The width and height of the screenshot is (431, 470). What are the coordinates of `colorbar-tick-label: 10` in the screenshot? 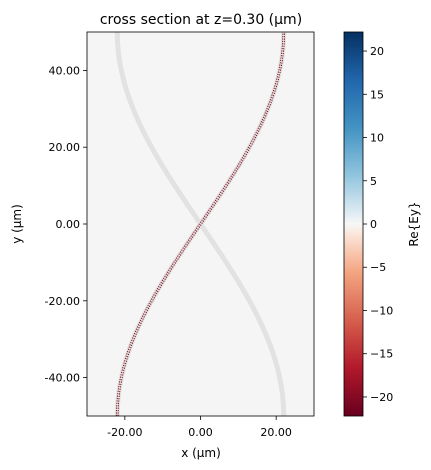 It's located at (377, 138).